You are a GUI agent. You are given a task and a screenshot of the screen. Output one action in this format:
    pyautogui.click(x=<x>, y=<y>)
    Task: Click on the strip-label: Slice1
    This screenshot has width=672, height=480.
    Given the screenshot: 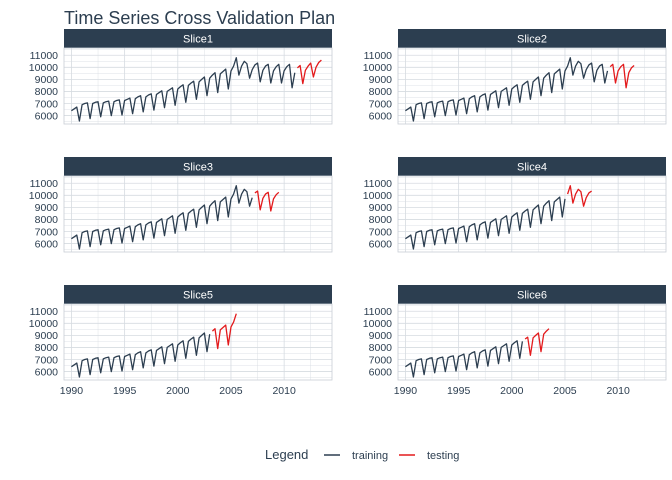 What is the action you would take?
    pyautogui.click(x=198, y=40)
    